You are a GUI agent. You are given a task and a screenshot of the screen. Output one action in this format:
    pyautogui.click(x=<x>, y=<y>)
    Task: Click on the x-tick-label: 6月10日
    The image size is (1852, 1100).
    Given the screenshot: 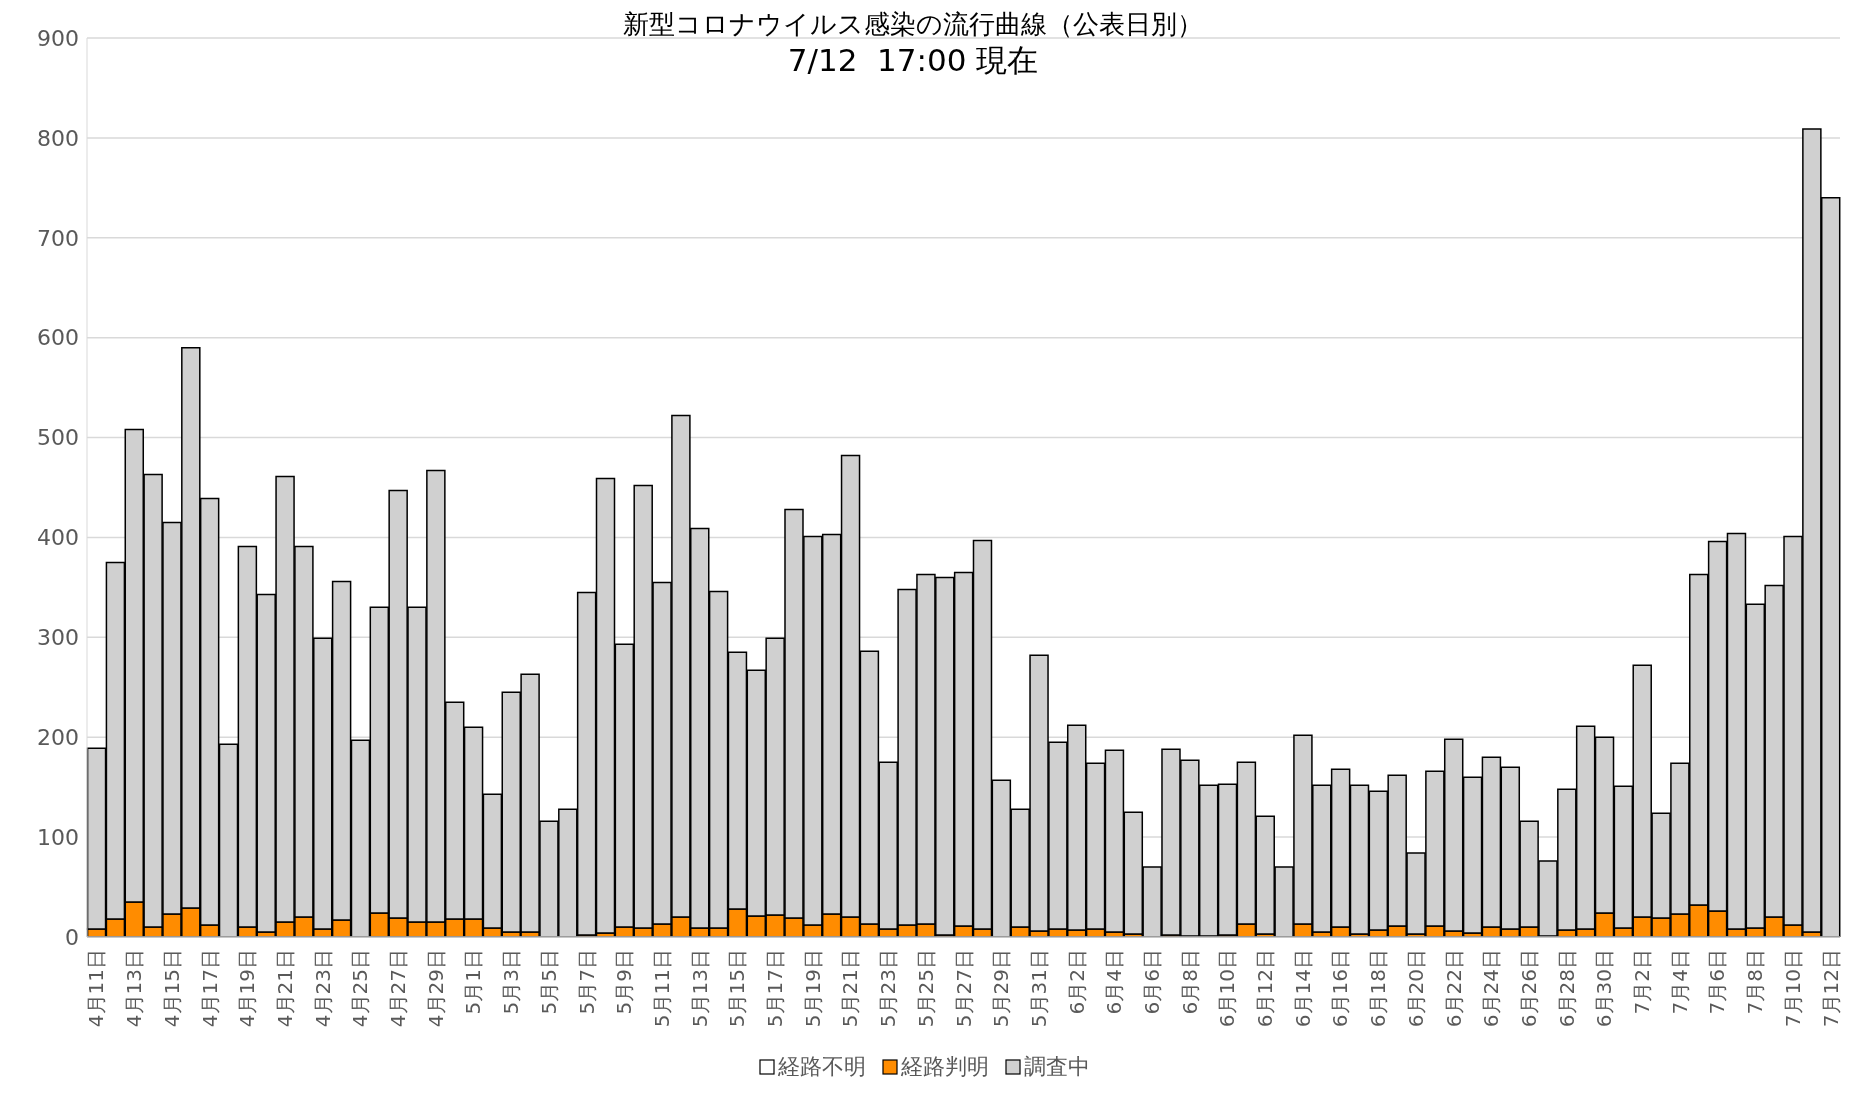 What is the action you would take?
    pyautogui.click(x=1227, y=988)
    